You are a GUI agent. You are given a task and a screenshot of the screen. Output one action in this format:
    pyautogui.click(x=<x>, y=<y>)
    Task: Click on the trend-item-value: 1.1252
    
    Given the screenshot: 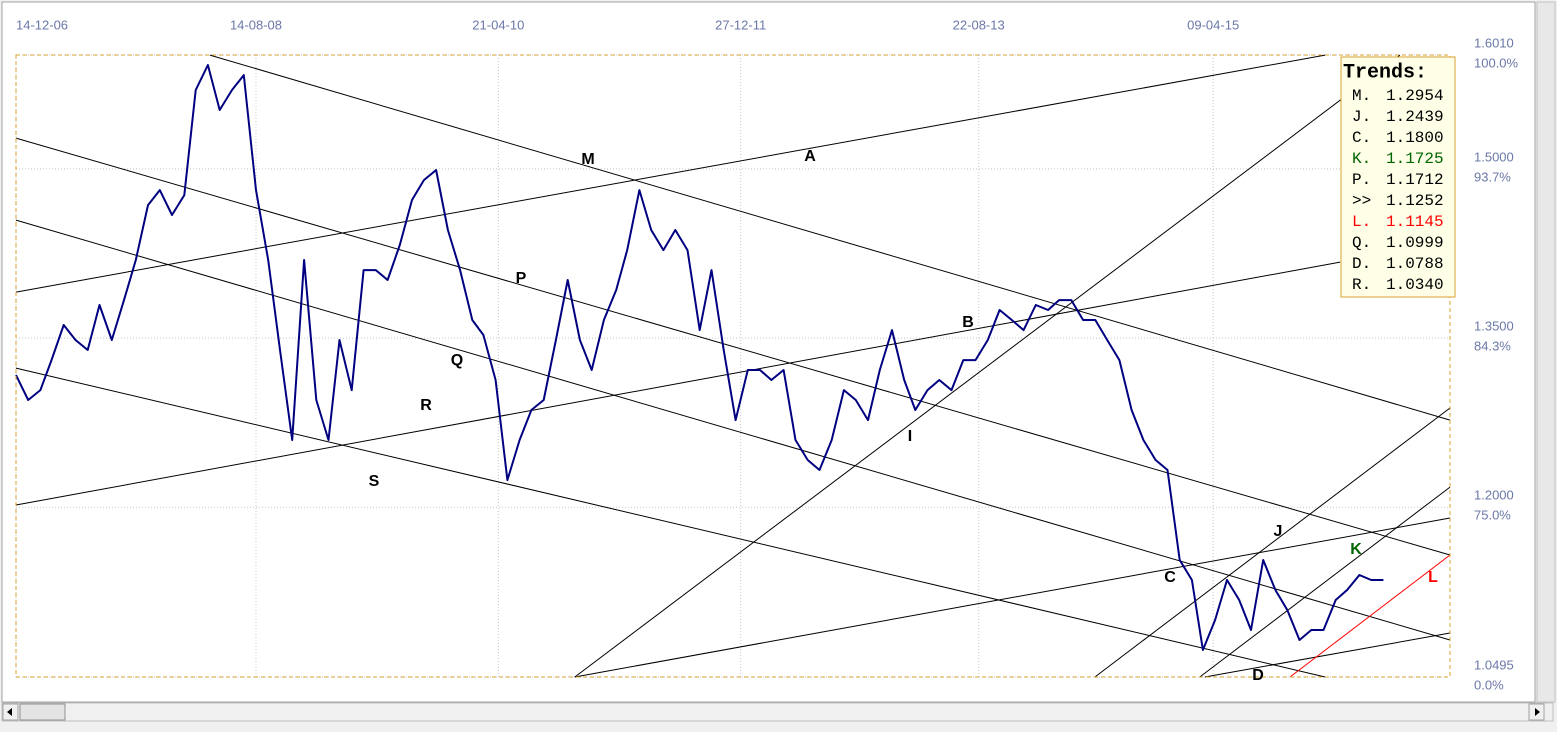 What is the action you would take?
    pyautogui.click(x=1415, y=201)
    